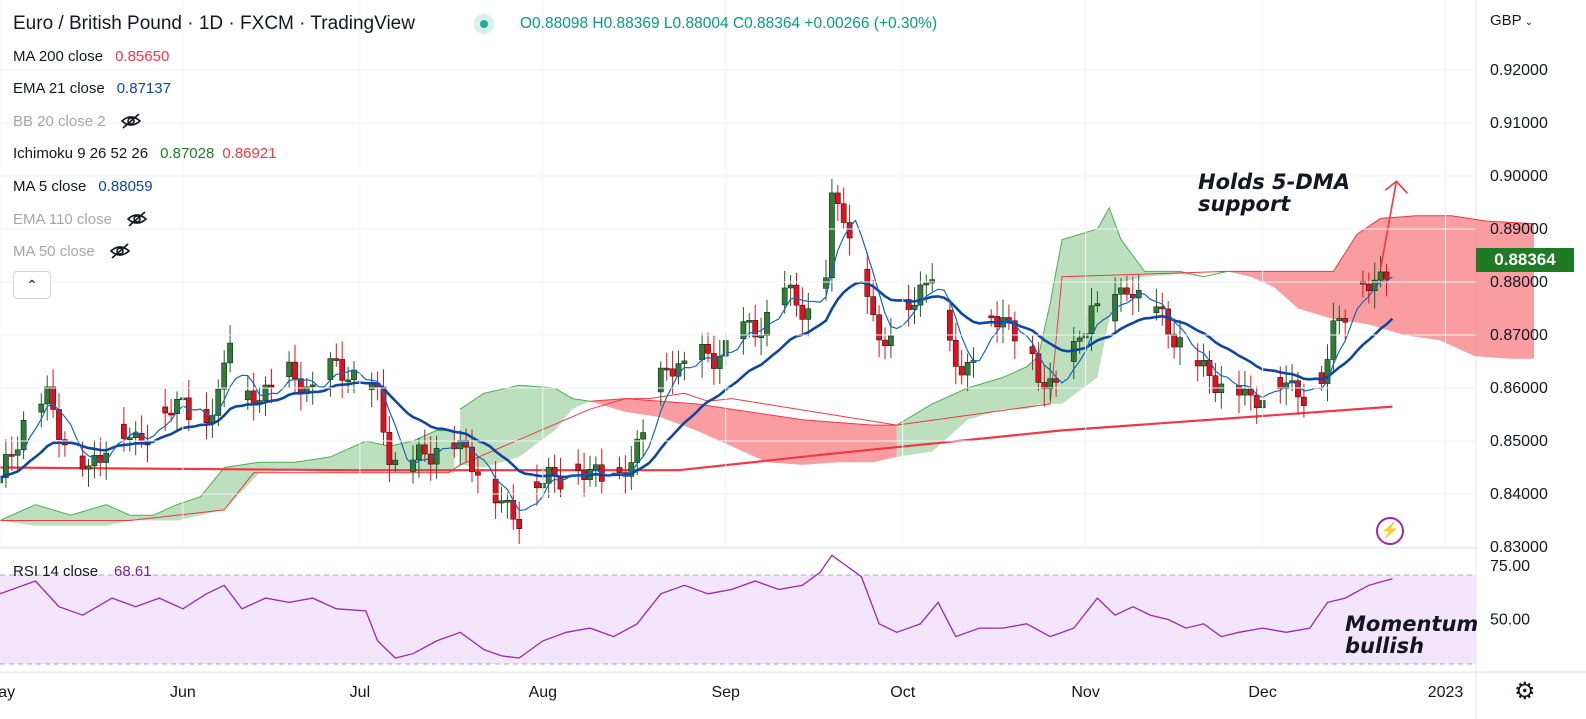 Image resolution: width=1586 pixels, height=719 pixels. Describe the element at coordinates (1390, 531) in the screenshot. I see `lightning-icon: ⚡` at that location.